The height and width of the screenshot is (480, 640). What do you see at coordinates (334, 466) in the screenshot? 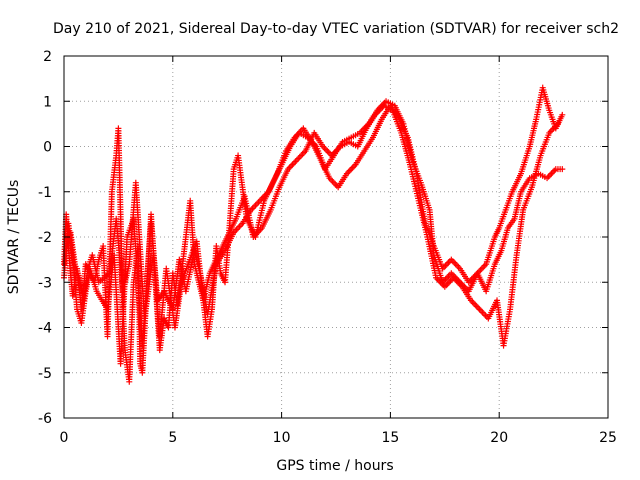
I see `x-axis-label: GPS time / hours` at bounding box center [334, 466].